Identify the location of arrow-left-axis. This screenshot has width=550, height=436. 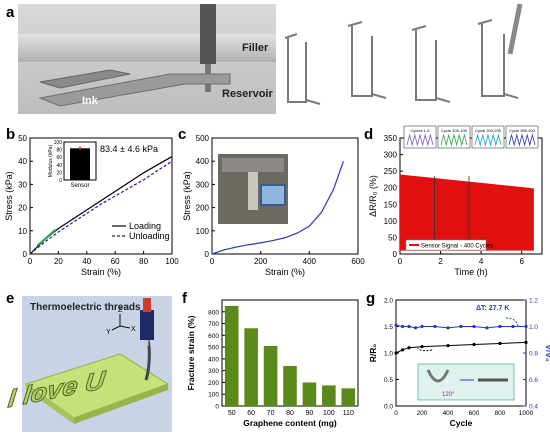
(425, 349).